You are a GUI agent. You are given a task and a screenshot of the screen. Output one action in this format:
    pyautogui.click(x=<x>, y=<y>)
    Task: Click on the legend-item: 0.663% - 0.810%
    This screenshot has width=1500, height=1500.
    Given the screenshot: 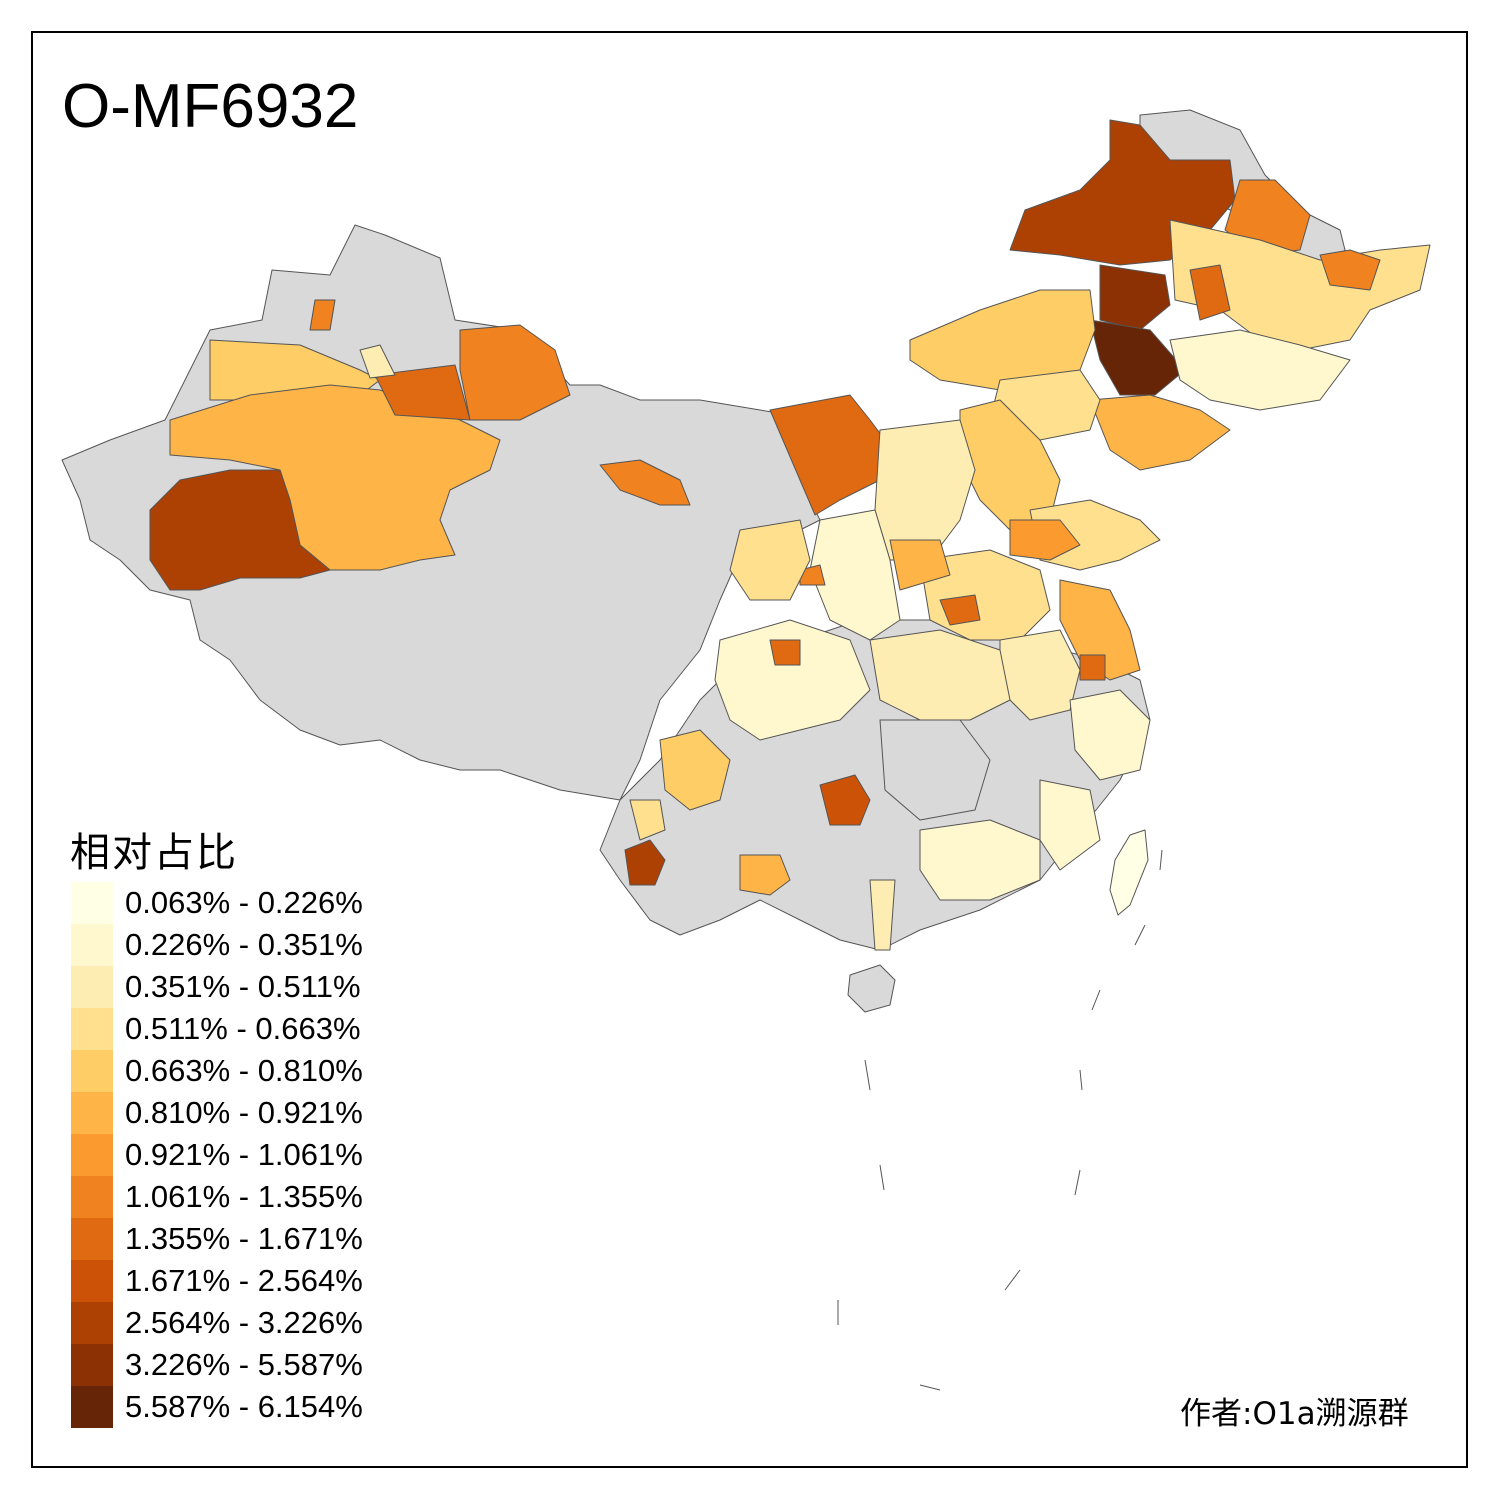 What is the action you would take?
    pyautogui.click(x=217, y=1071)
    